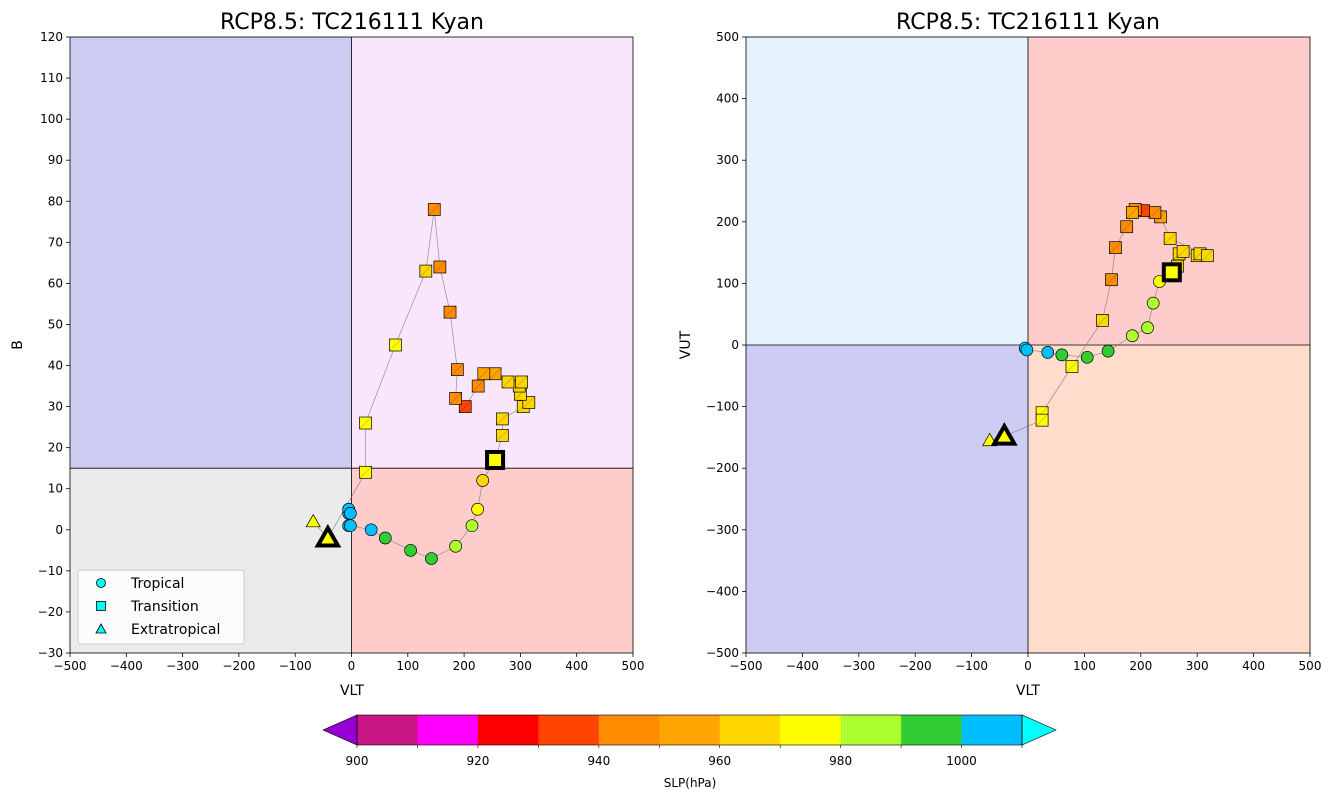 This screenshot has height=799, width=1332. Describe the element at coordinates (55, 407) in the screenshot. I see `y-tick-label: 30` at that location.